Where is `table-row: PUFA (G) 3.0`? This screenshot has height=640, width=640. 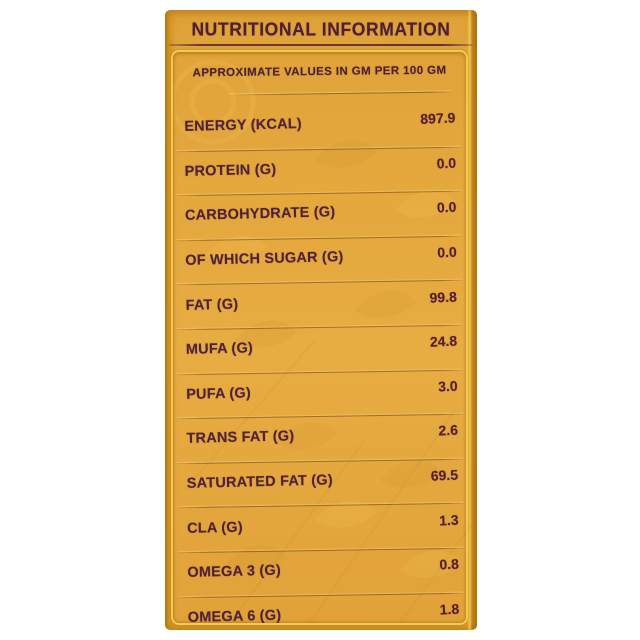
table-row: PUFA (G) 3.0 is located at coordinates (319, 394).